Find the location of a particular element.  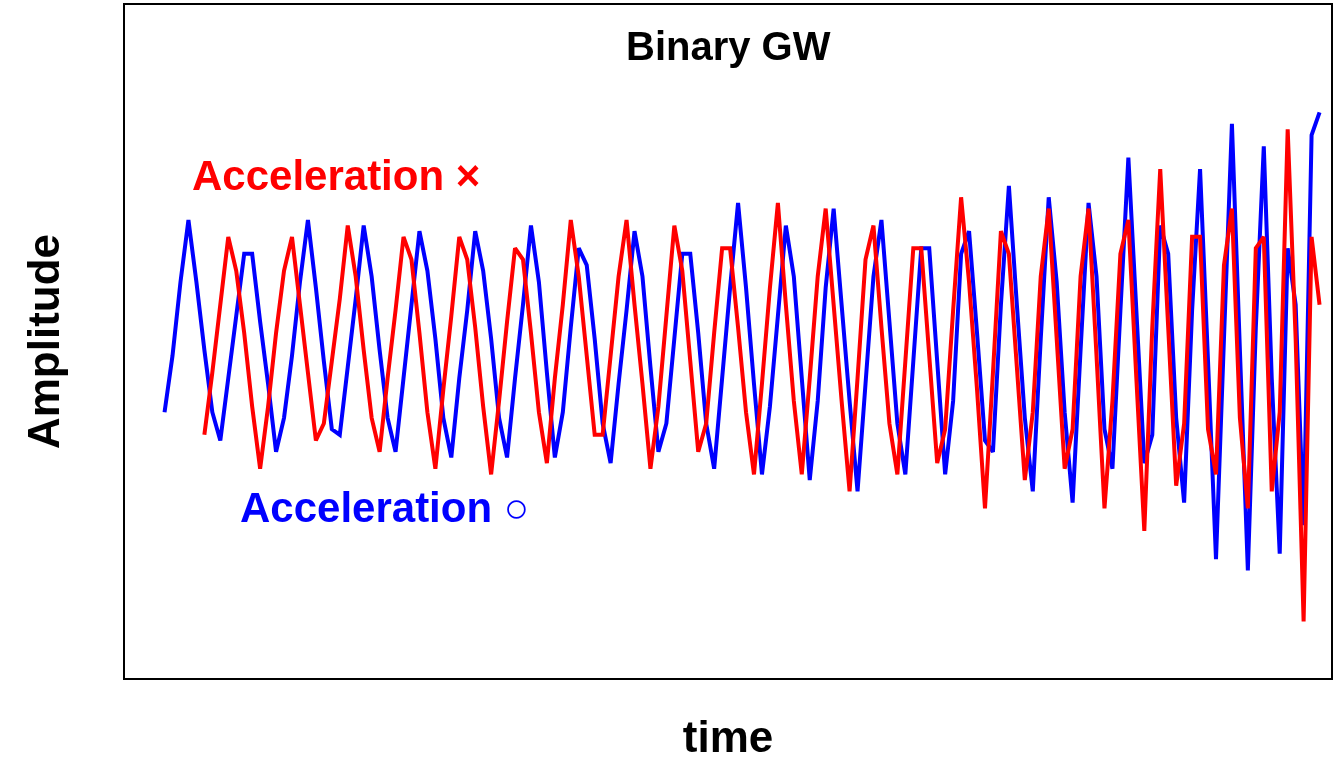

y-axis-title: Amplitude is located at coordinates (43, 341).